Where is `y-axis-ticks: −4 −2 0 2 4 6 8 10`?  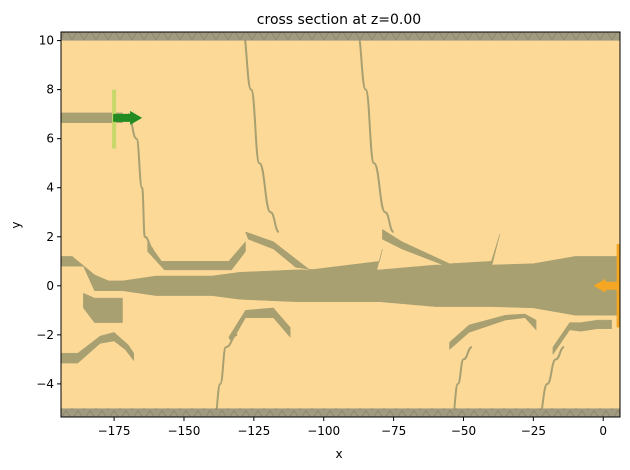 y-axis-ticks: −4 −2 0 2 4 6 8 10 is located at coordinates (48, 212).